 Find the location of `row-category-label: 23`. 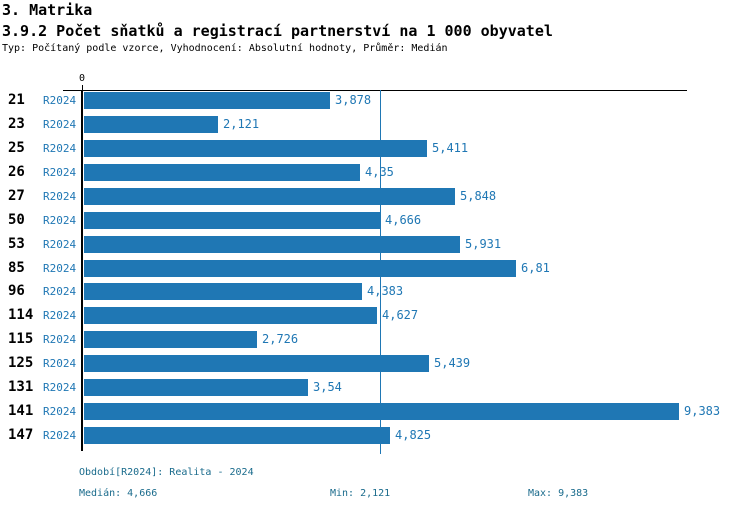

row-category-label: 23 is located at coordinates (16, 124).